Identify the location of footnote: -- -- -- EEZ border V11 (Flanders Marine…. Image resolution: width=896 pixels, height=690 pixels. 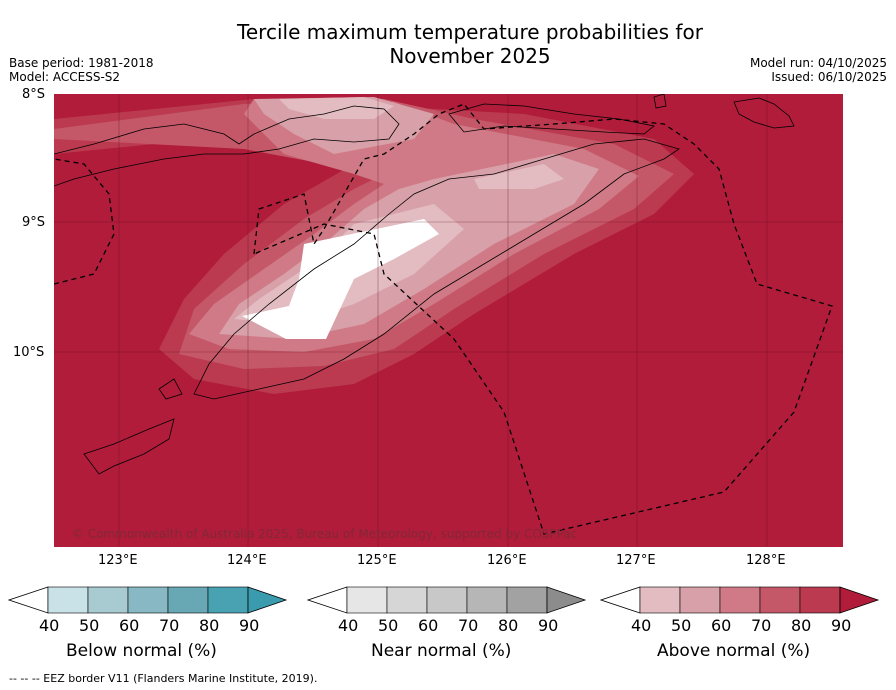
(163, 678).